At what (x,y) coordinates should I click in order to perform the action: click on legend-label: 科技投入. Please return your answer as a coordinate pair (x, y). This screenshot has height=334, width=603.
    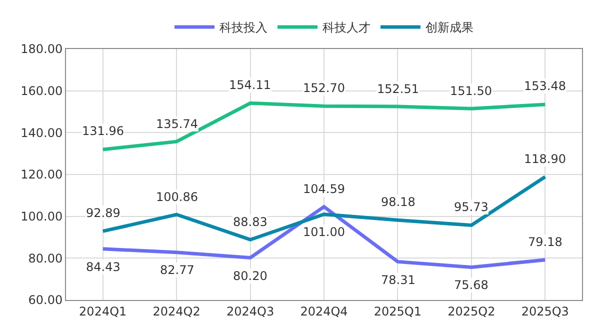
    Looking at the image, I should click on (244, 27).